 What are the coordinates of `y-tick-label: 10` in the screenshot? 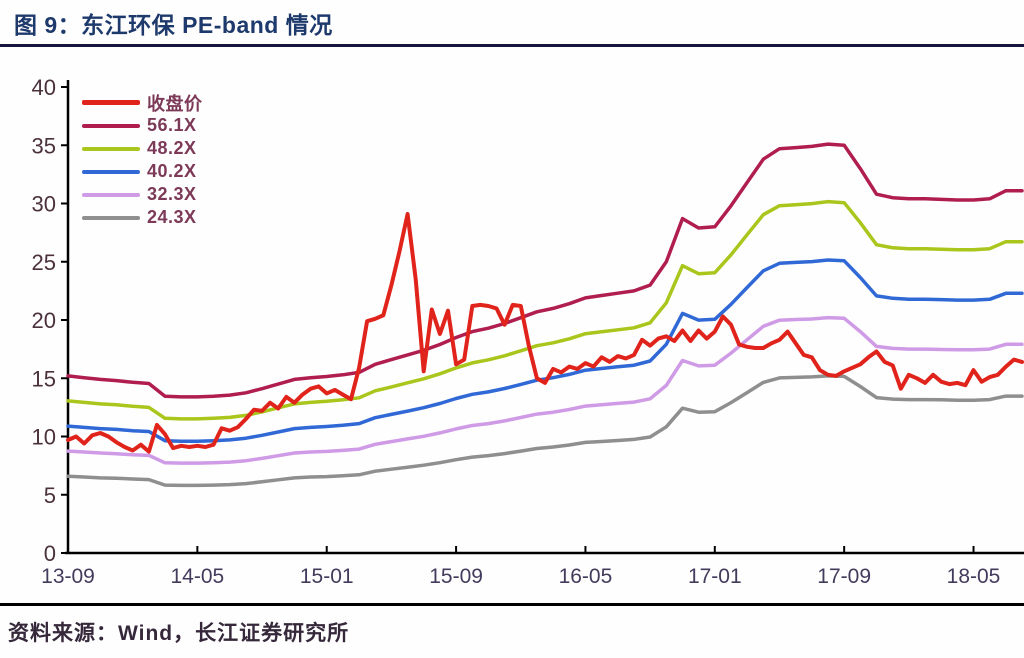 It's located at (44, 437).